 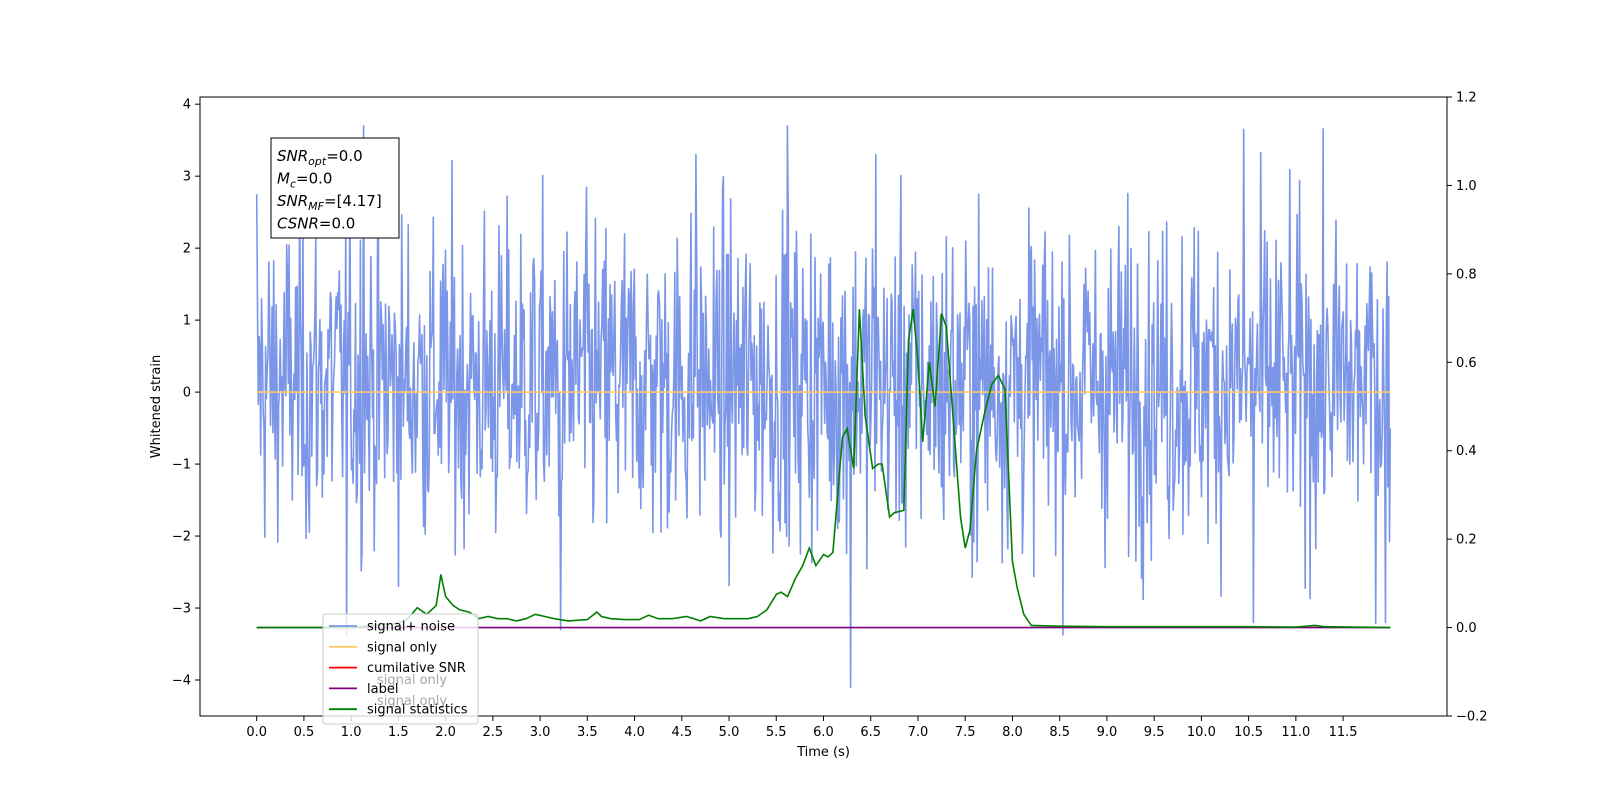 What do you see at coordinates (304, 732) in the screenshot?
I see `x-tick-label: 0.5` at bounding box center [304, 732].